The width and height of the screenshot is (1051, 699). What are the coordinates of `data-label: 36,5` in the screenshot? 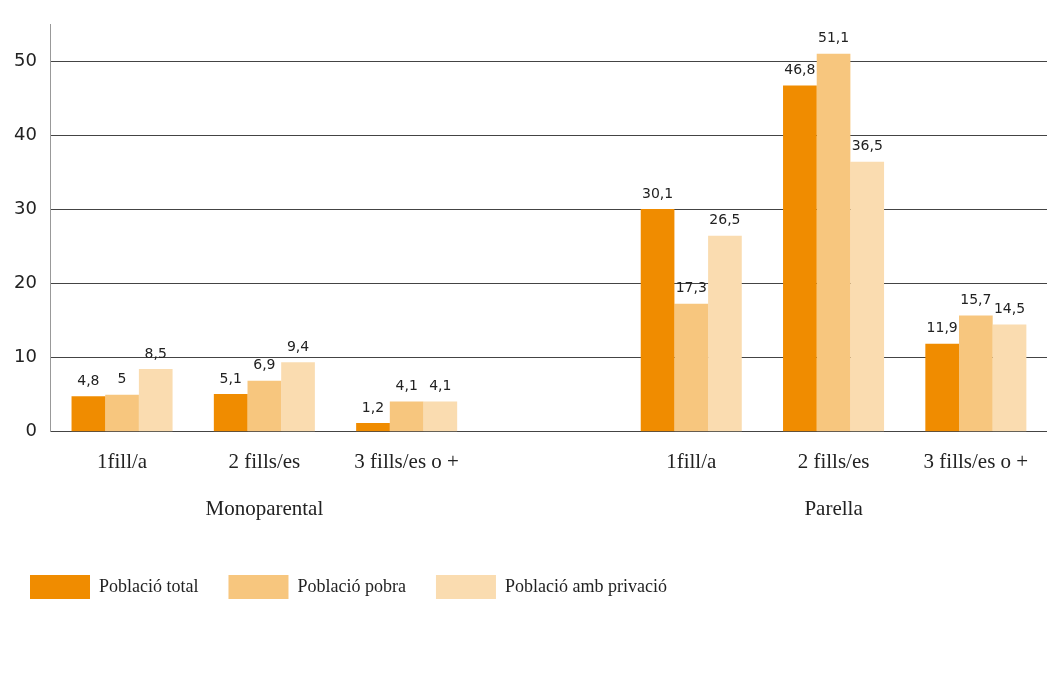 It's located at (867, 145).